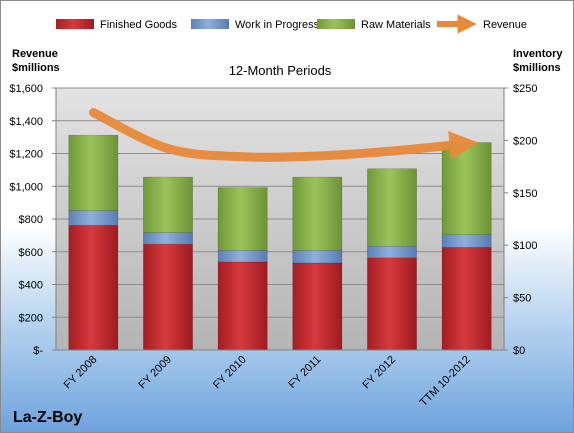 This screenshot has width=574, height=433. Describe the element at coordinates (445, 381) in the screenshot. I see `x-tick-label: TTM 10-2012` at that location.